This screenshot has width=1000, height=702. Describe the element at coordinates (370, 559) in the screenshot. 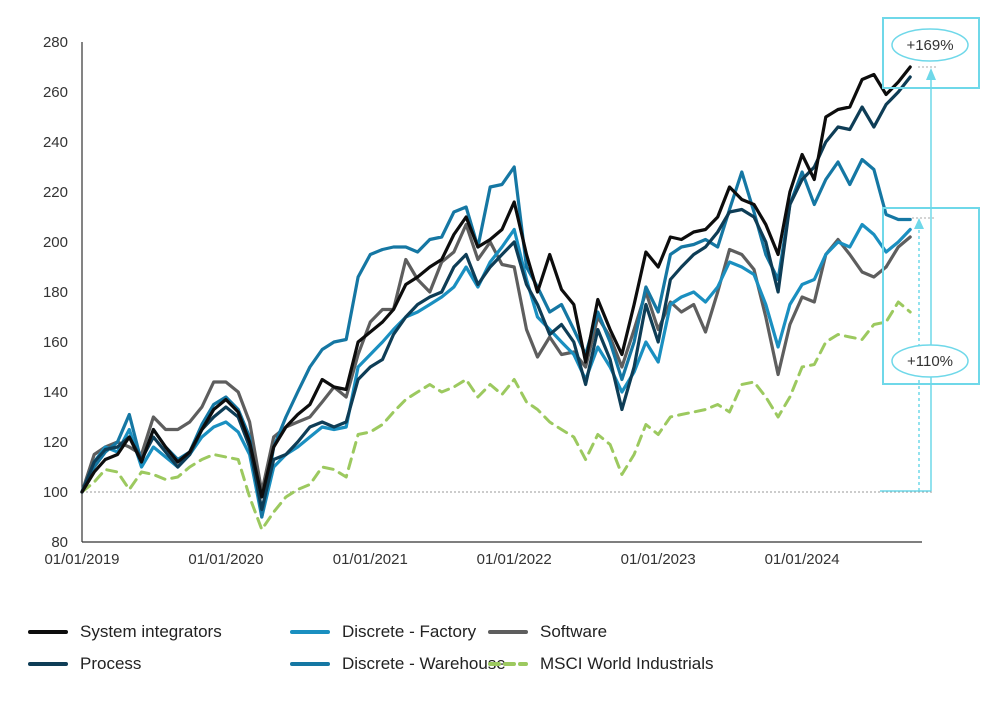

I see `x-tick-label: 01/01/2021` at that location.